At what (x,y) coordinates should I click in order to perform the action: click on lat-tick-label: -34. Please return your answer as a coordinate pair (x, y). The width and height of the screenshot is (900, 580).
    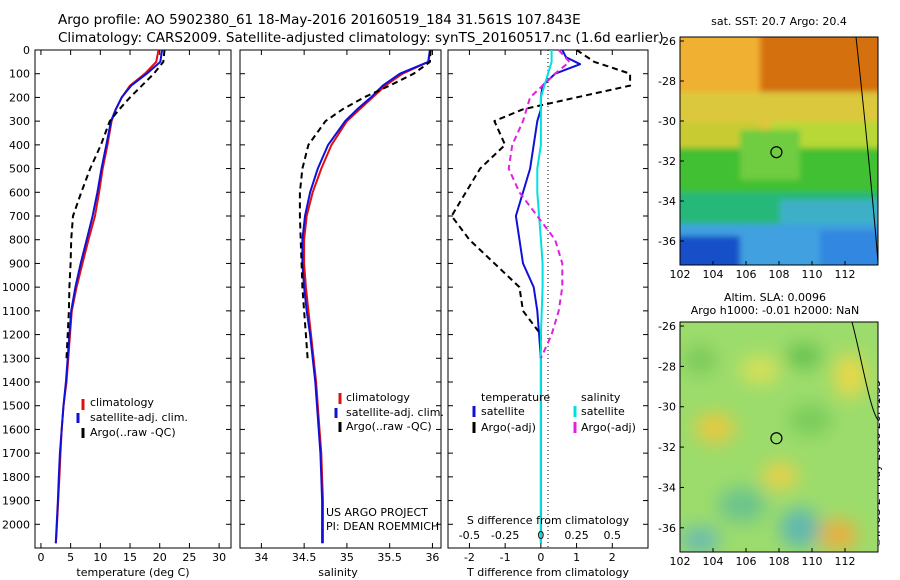
    Looking at the image, I should click on (667, 201).